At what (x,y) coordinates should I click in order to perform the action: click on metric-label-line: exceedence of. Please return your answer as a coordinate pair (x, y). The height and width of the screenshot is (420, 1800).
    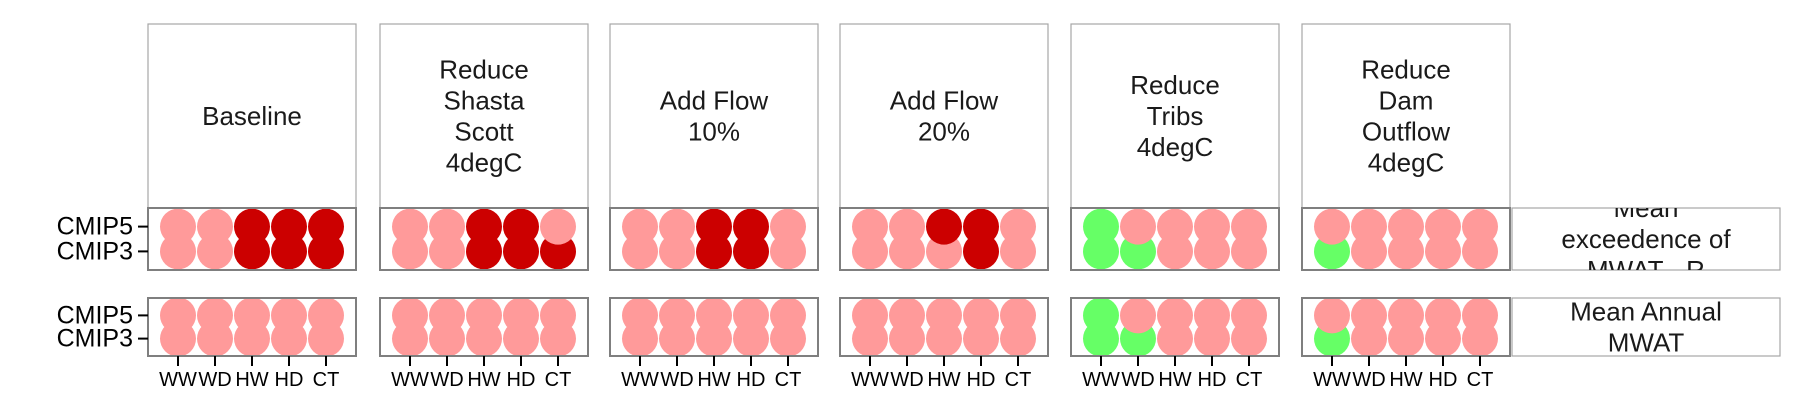
    Looking at the image, I should click on (1646, 239).